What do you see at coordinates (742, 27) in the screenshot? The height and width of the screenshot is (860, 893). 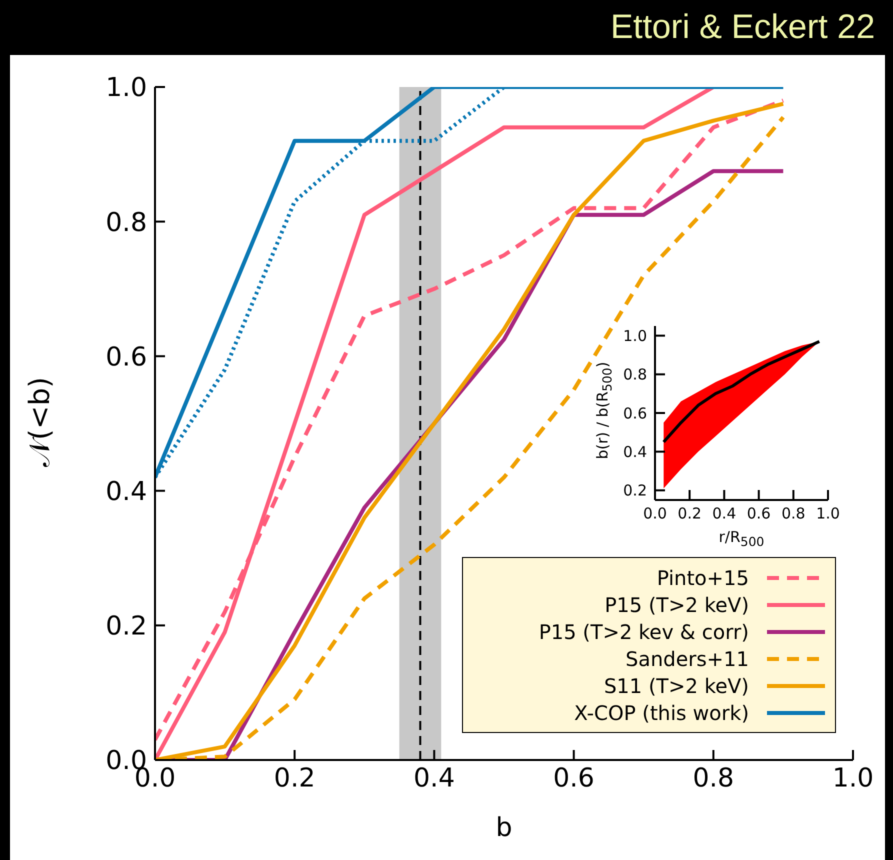 I see `chart-title: Ettori & Eckert 22` at bounding box center [742, 27].